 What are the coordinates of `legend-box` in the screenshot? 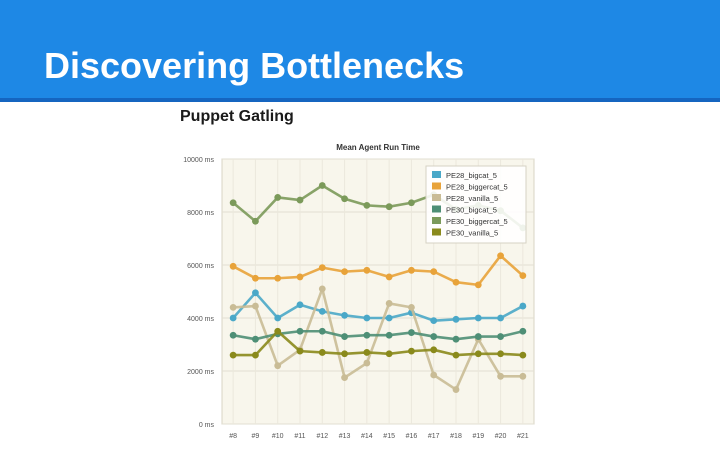 It's located at (476, 204).